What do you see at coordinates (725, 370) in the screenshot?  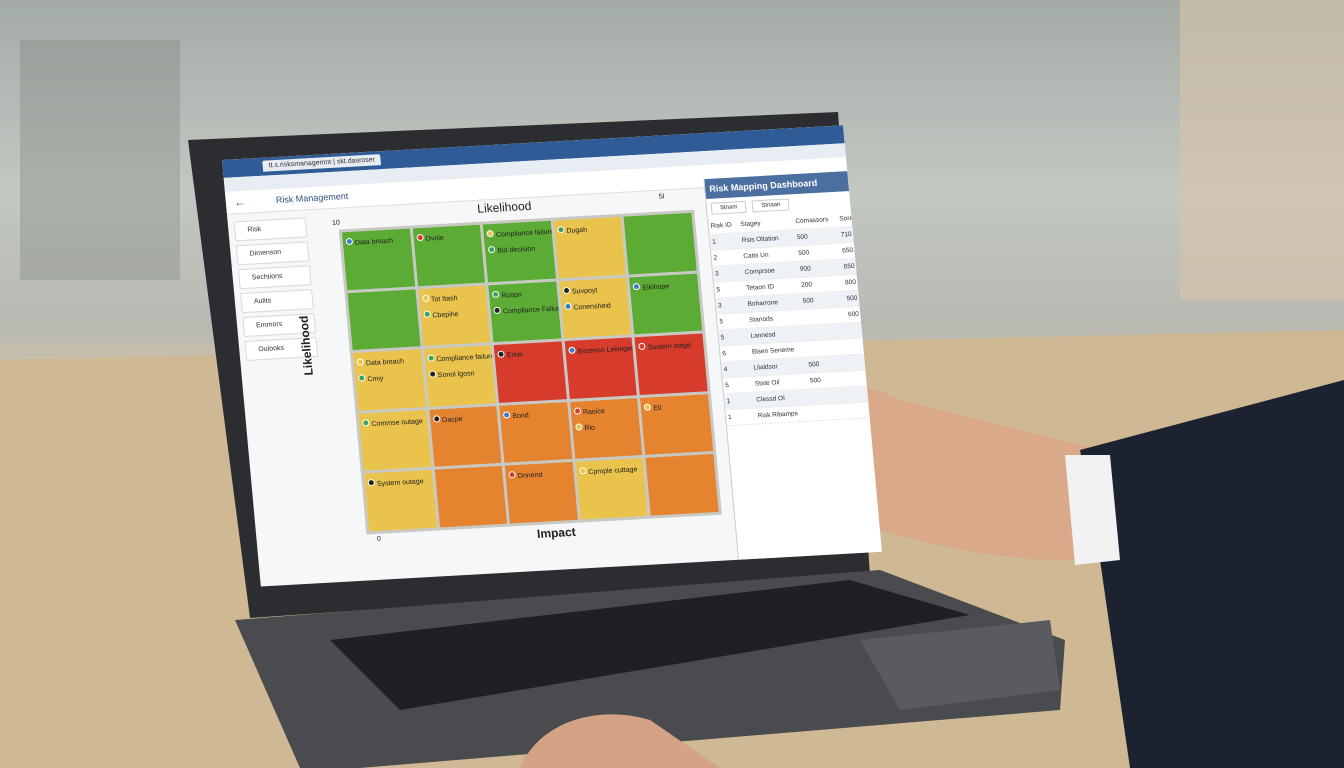 I see `cell-text: 4` at bounding box center [725, 370].